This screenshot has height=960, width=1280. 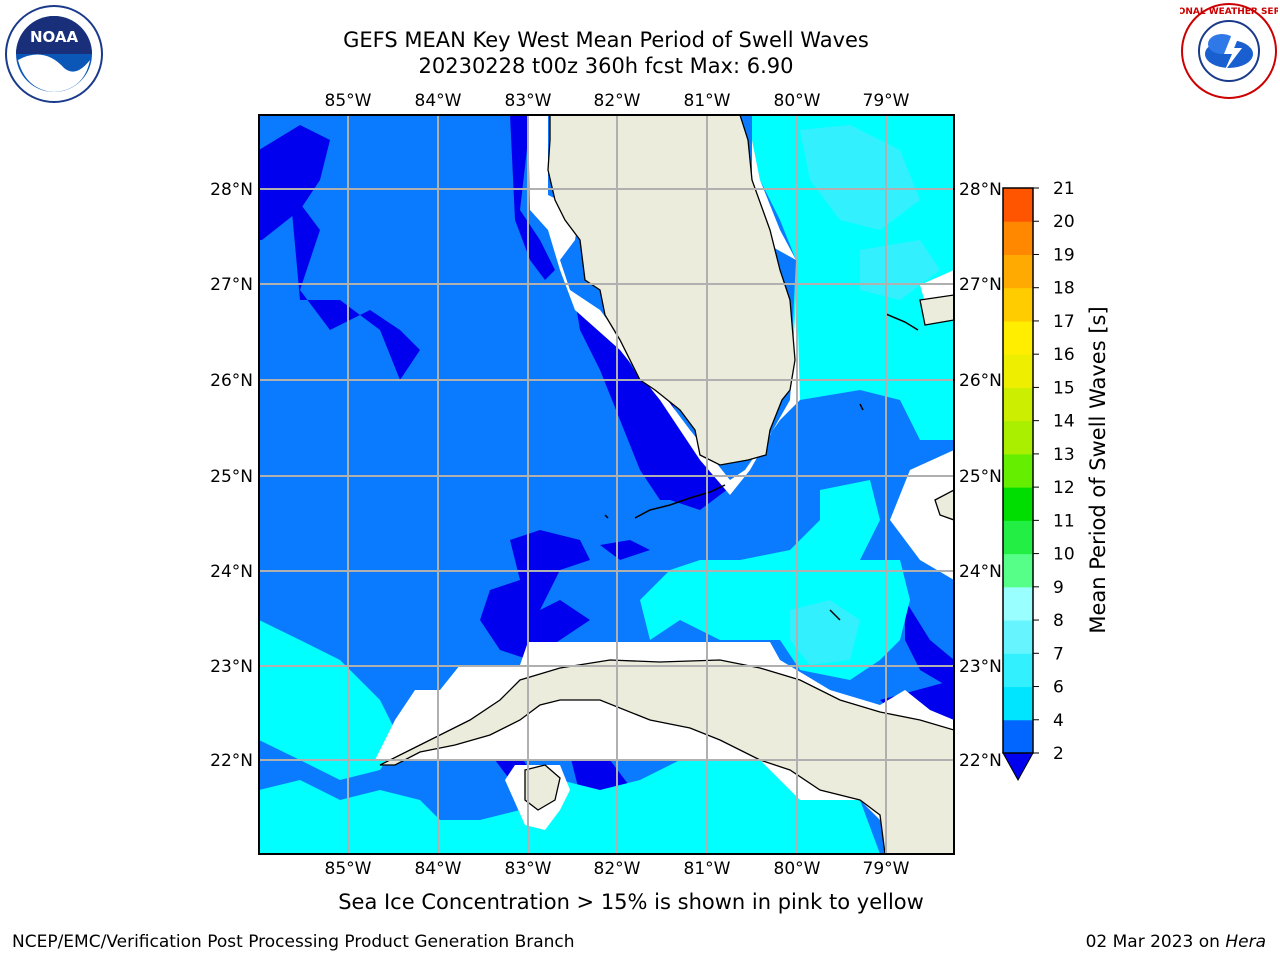 I want to click on footer-host: Hera, so click(x=1245, y=942).